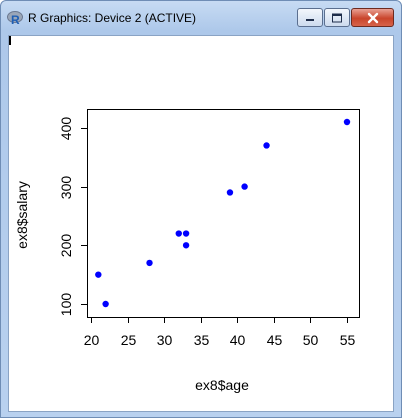 This screenshot has width=402, height=418. I want to click on close-button, so click(372, 17).